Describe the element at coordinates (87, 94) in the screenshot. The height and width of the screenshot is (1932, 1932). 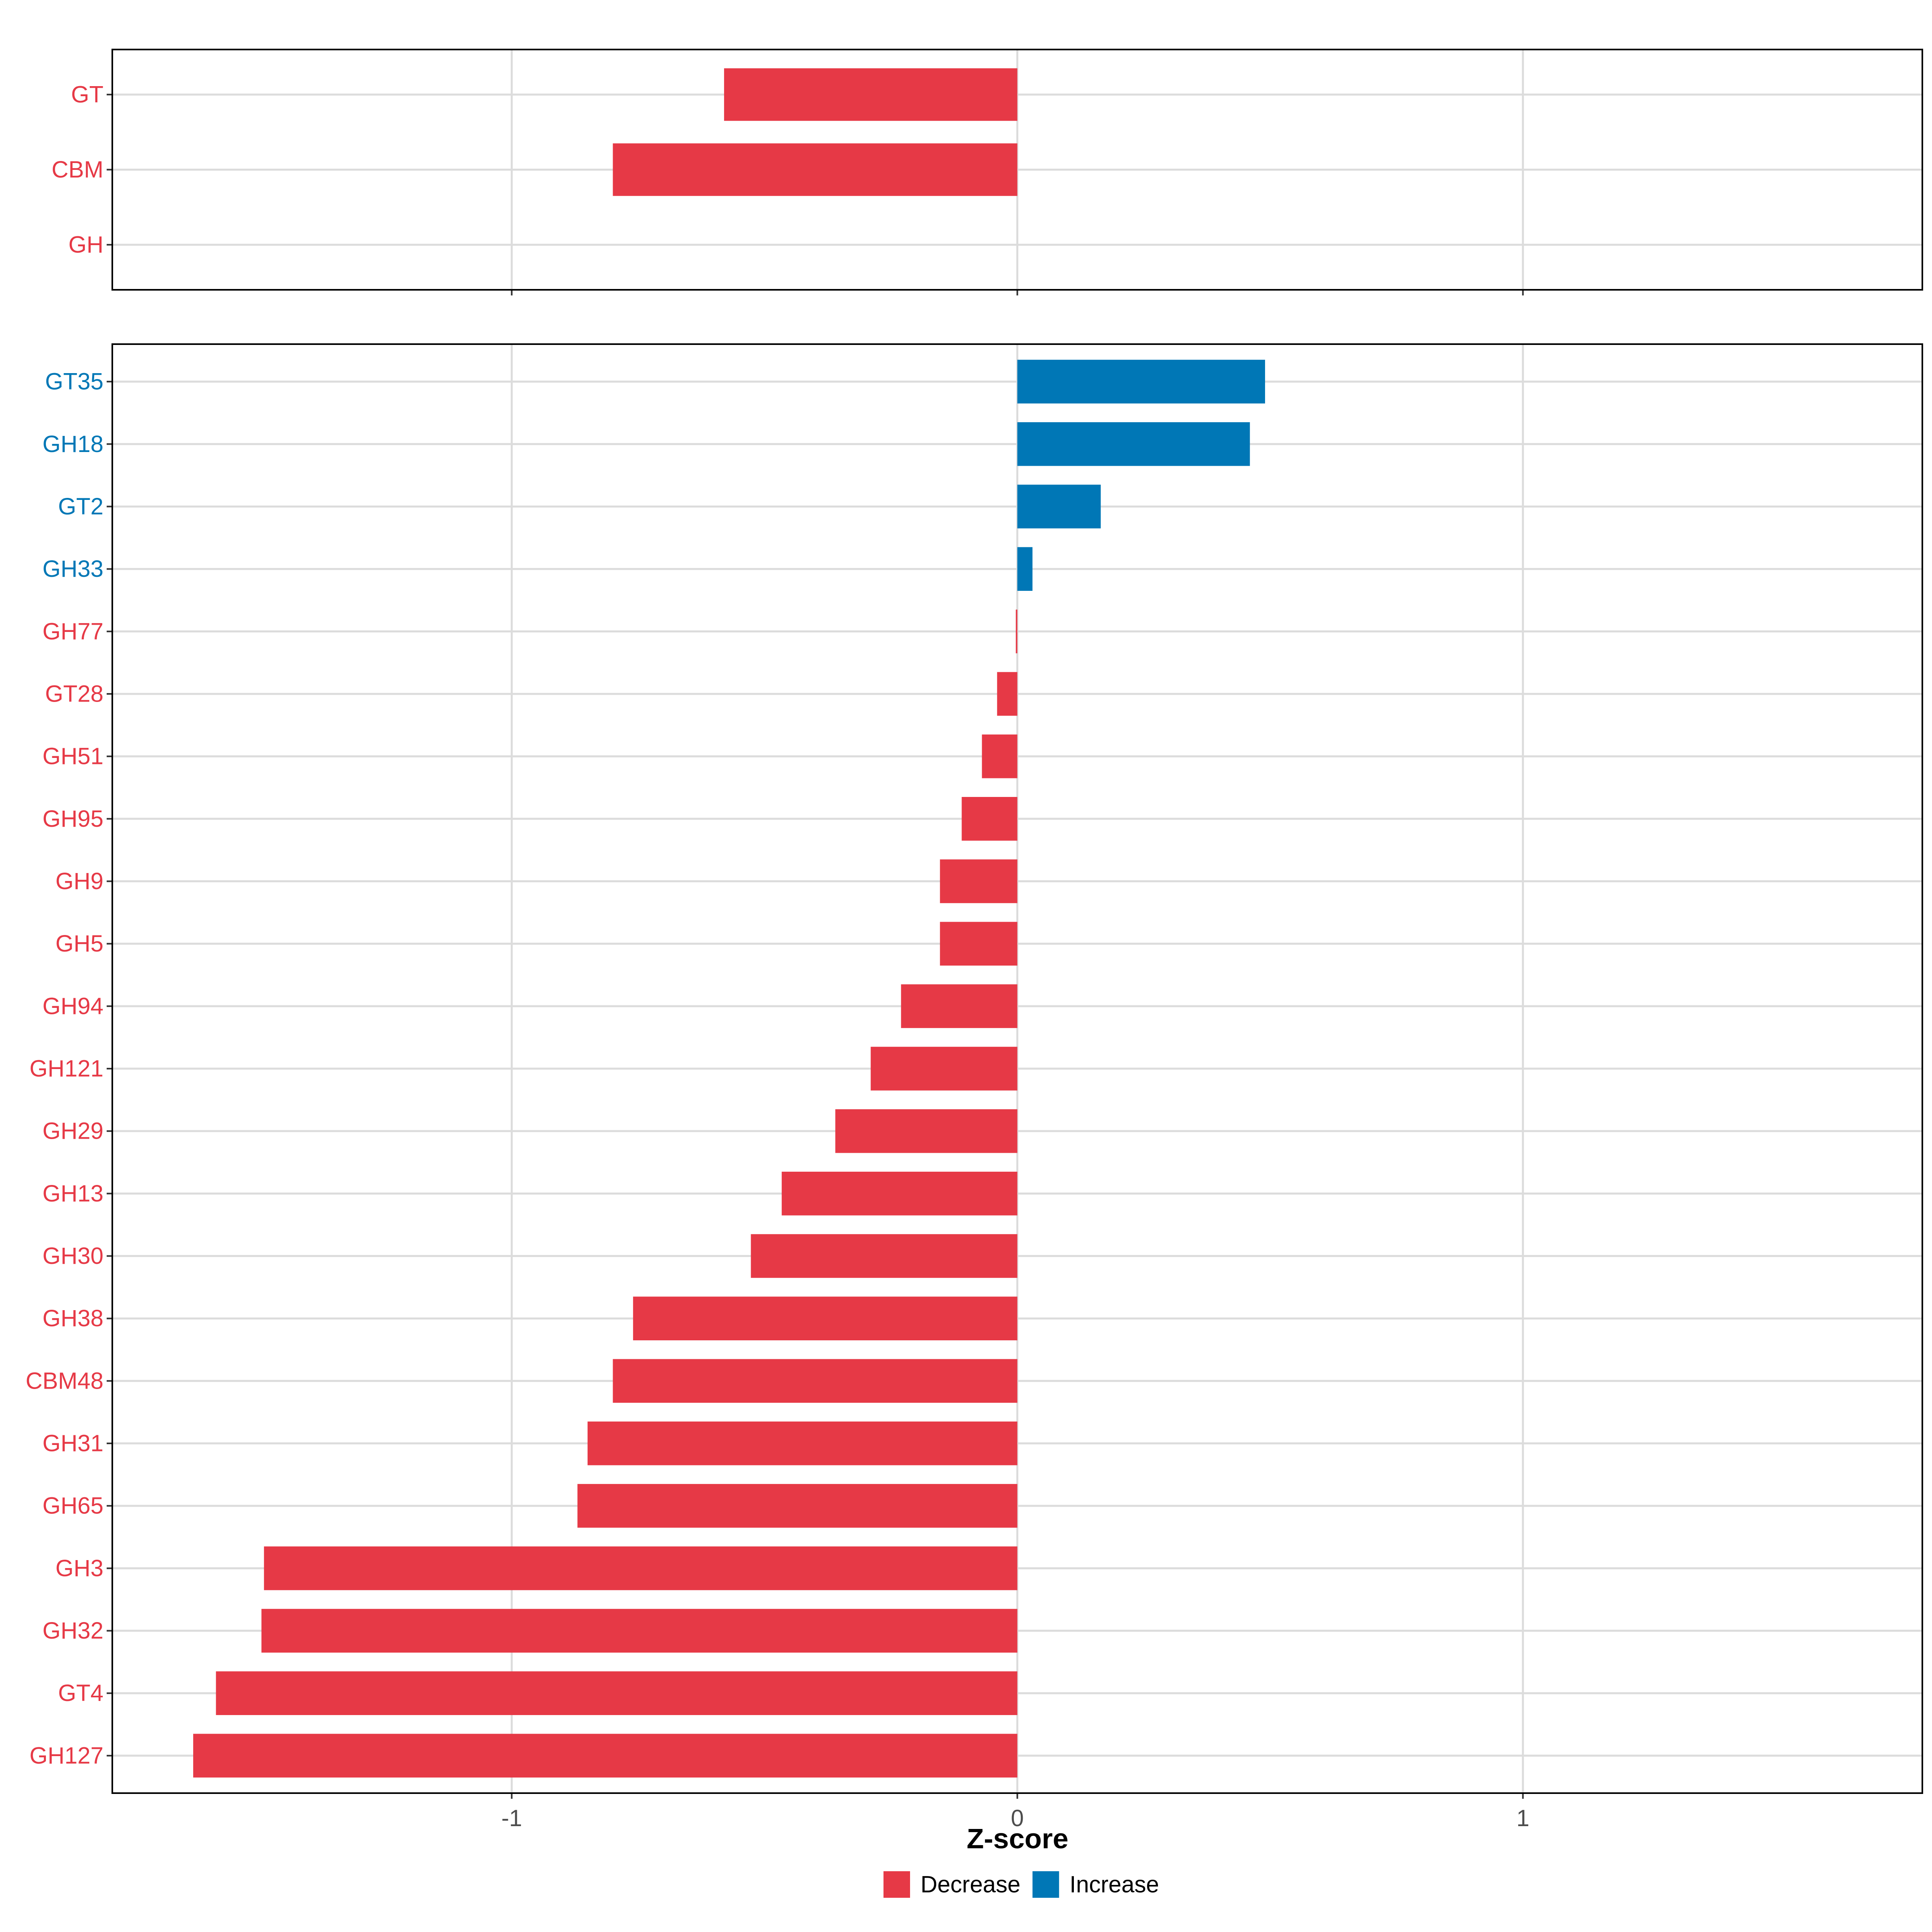
I see `y-tick-label: GT` at that location.